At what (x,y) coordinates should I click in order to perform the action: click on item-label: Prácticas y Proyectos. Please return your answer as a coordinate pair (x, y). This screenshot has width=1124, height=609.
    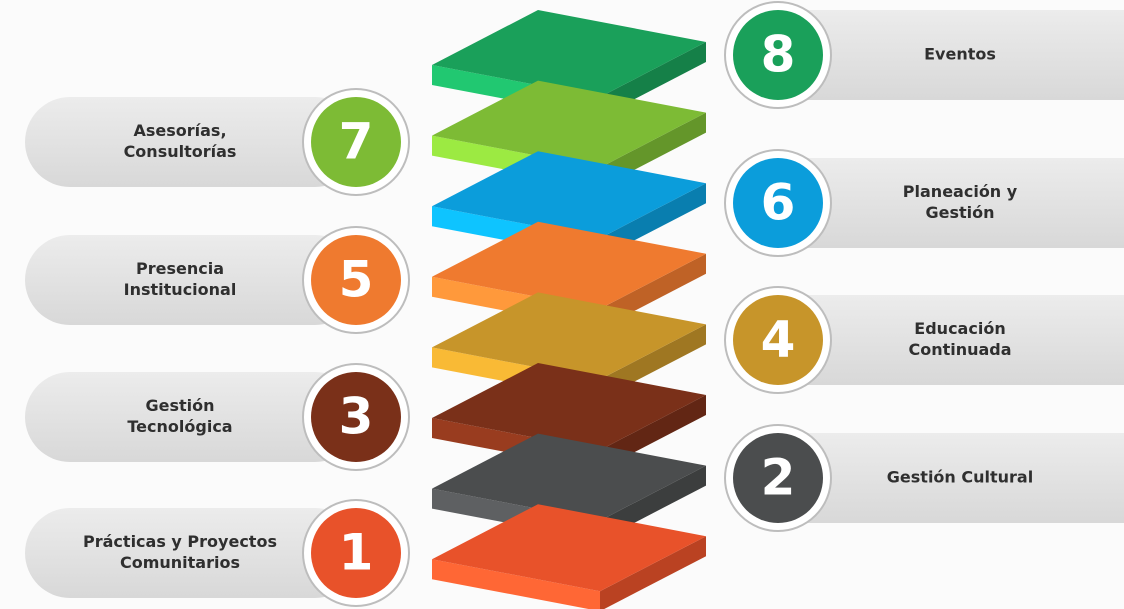
    Looking at the image, I should click on (180, 541).